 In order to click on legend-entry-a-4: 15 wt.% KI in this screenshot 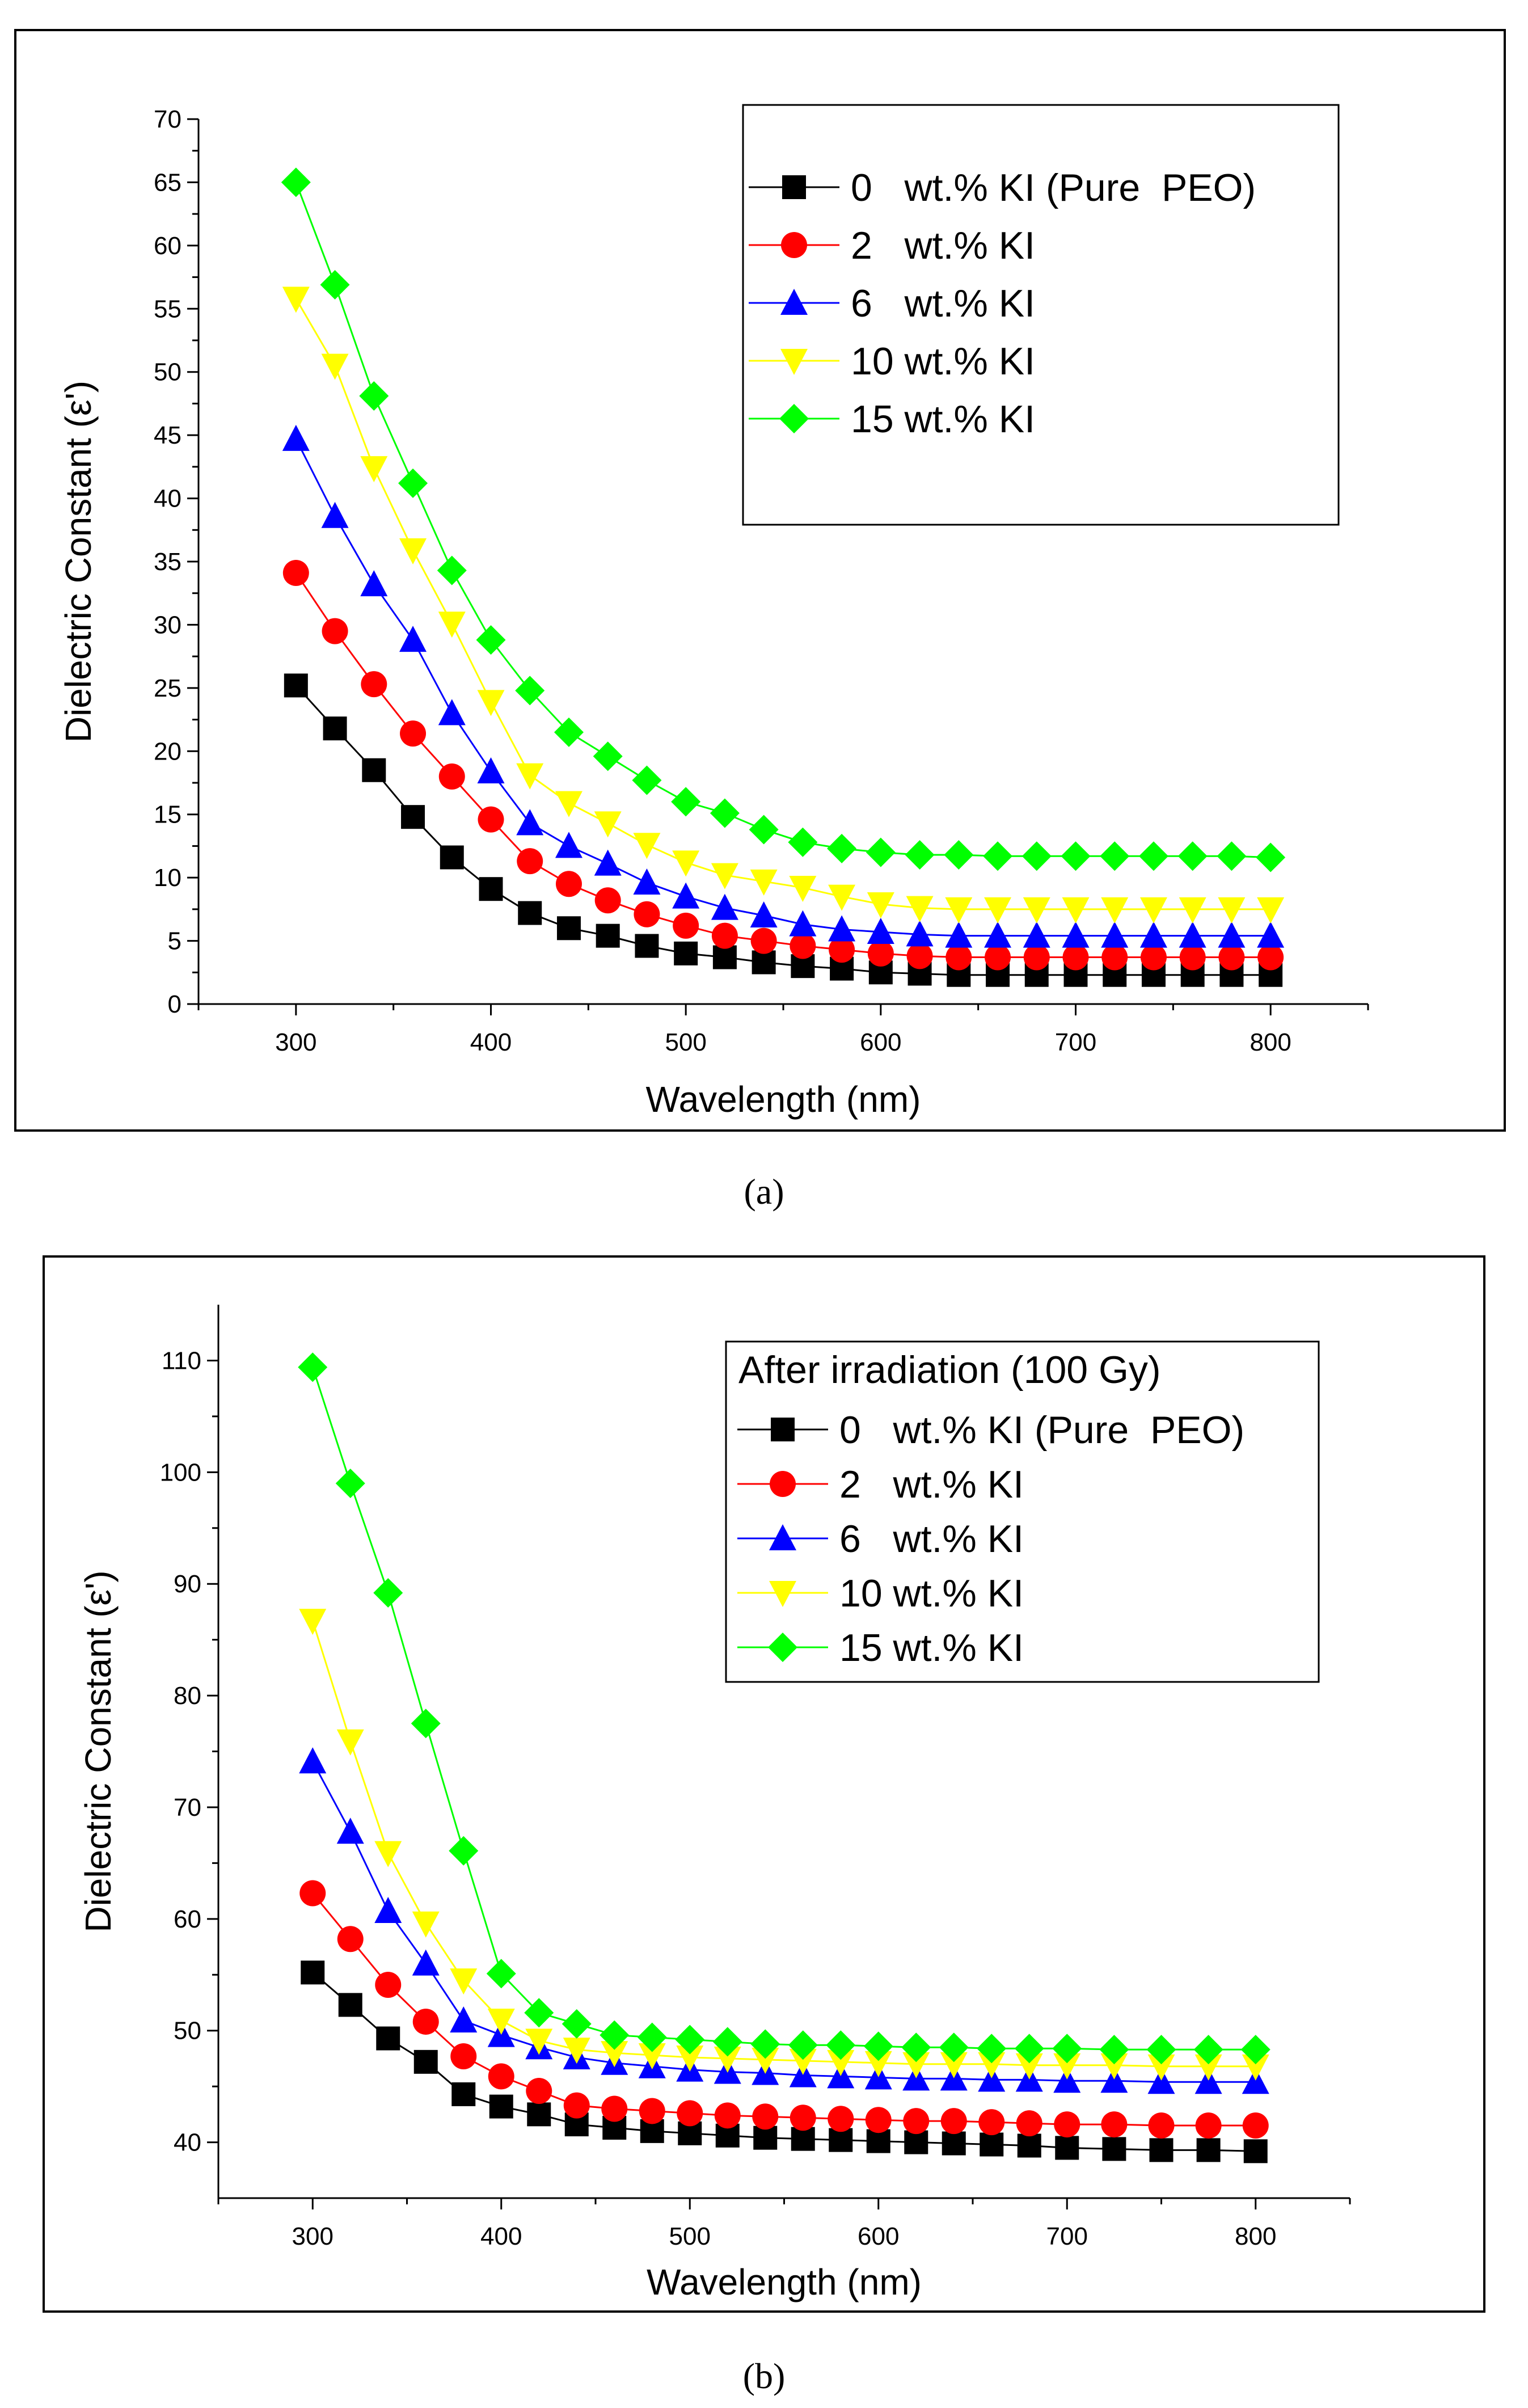, I will do `click(943, 419)`.